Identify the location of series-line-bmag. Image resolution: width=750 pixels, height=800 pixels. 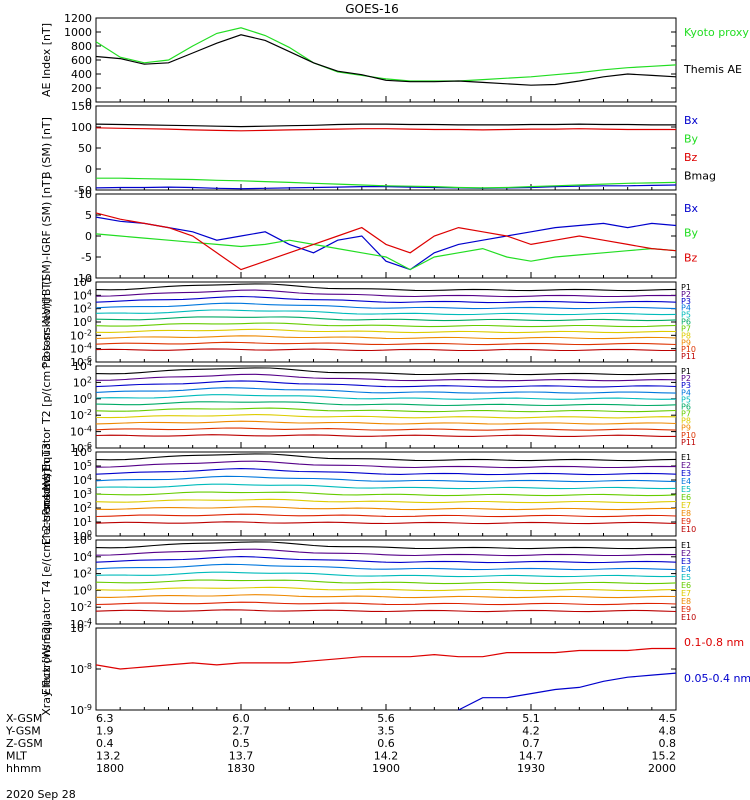
(385, 125).